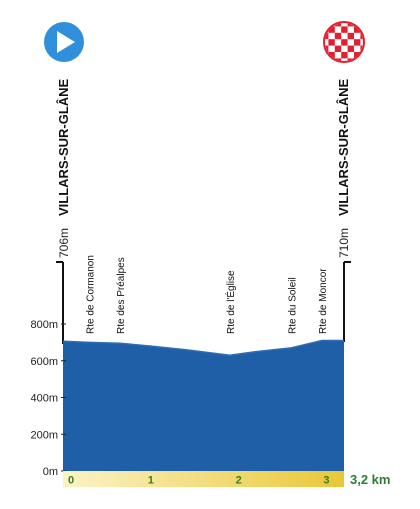 Image resolution: width=420 pixels, height=509 pixels. What do you see at coordinates (344, 243) in the screenshot?
I see `finish-altitude-label: 710m` at bounding box center [344, 243].